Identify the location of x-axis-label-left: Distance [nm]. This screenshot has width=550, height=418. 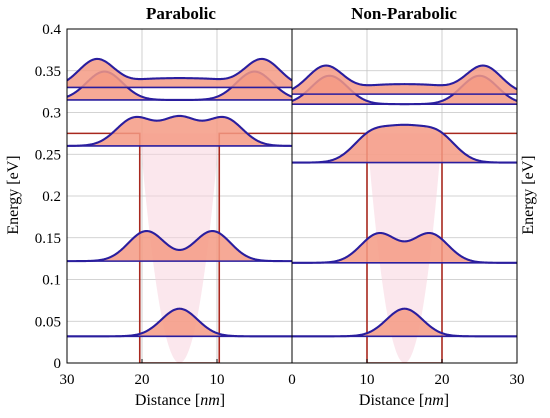
(180, 400).